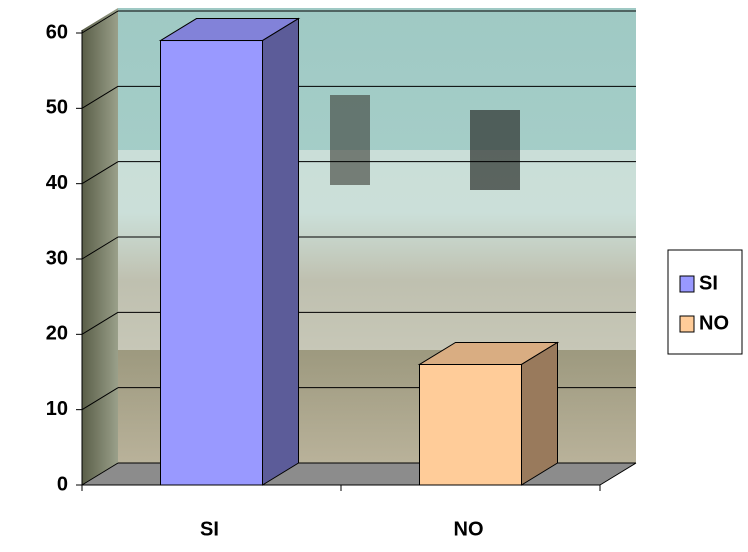  Describe the element at coordinates (57, 32) in the screenshot. I see `y-tick-label: 60` at that location.